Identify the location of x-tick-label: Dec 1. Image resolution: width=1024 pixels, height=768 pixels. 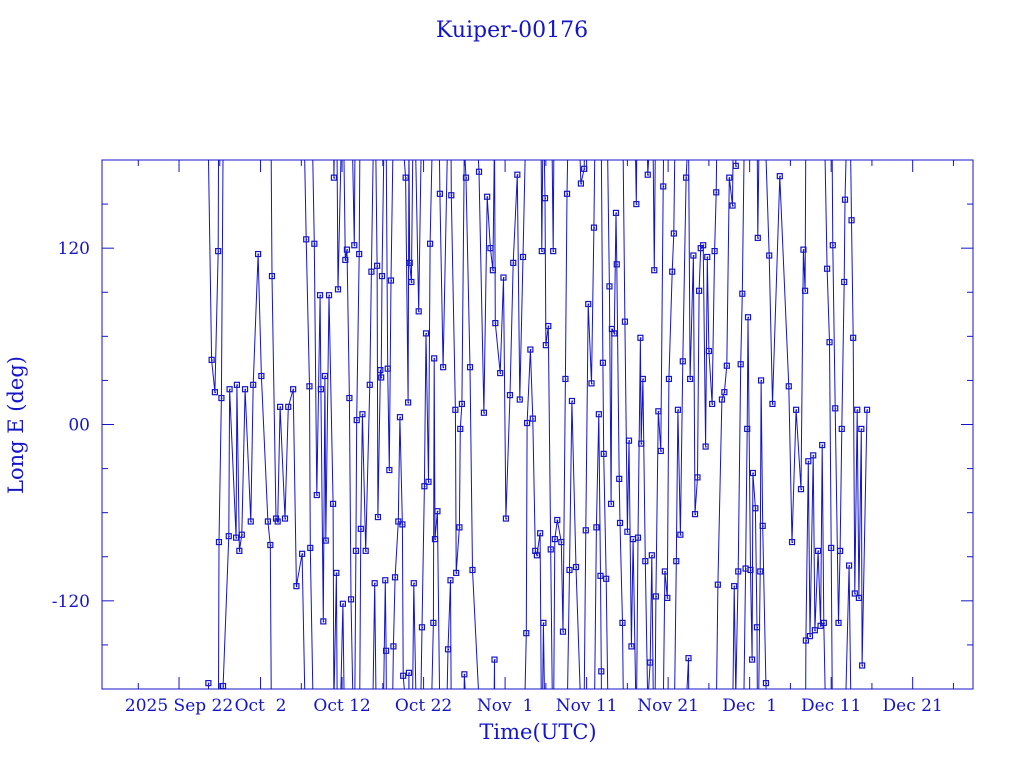
(749, 706).